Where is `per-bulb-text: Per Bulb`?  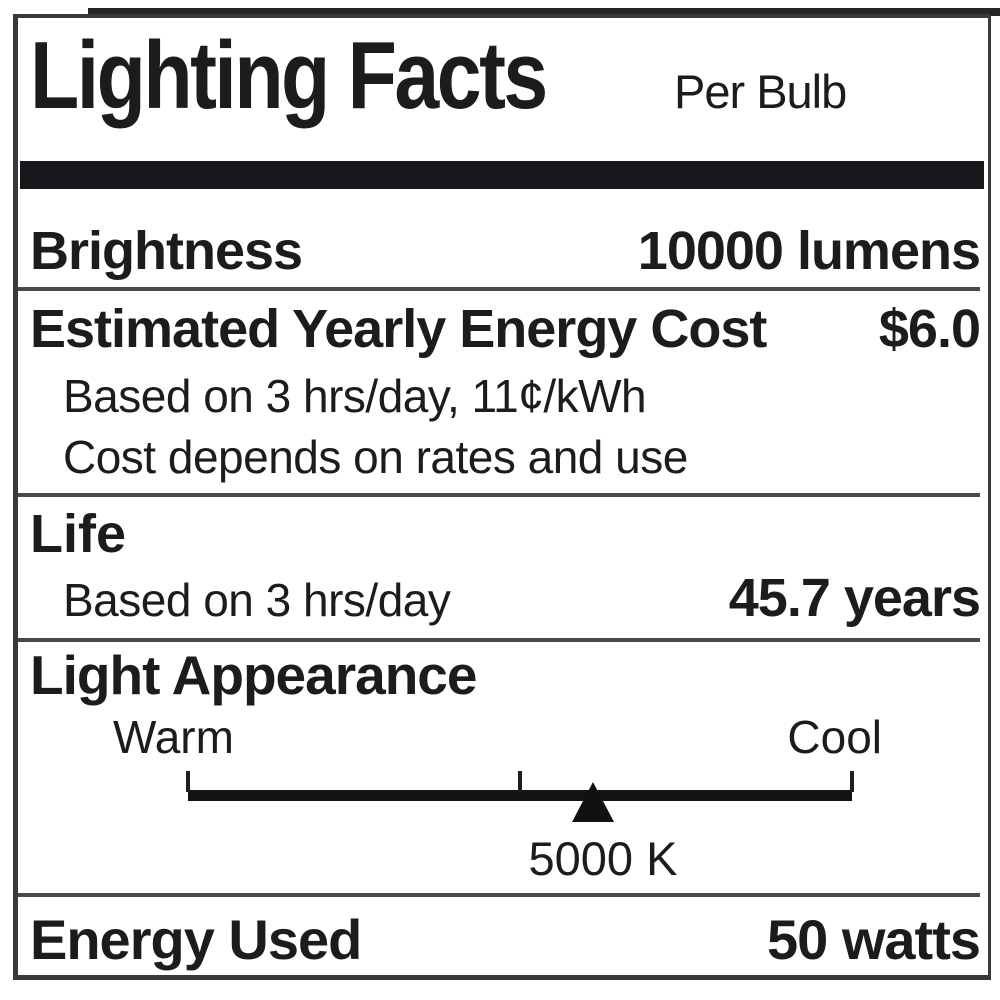
per-bulb-text: Per Bulb is located at coordinates (760, 91).